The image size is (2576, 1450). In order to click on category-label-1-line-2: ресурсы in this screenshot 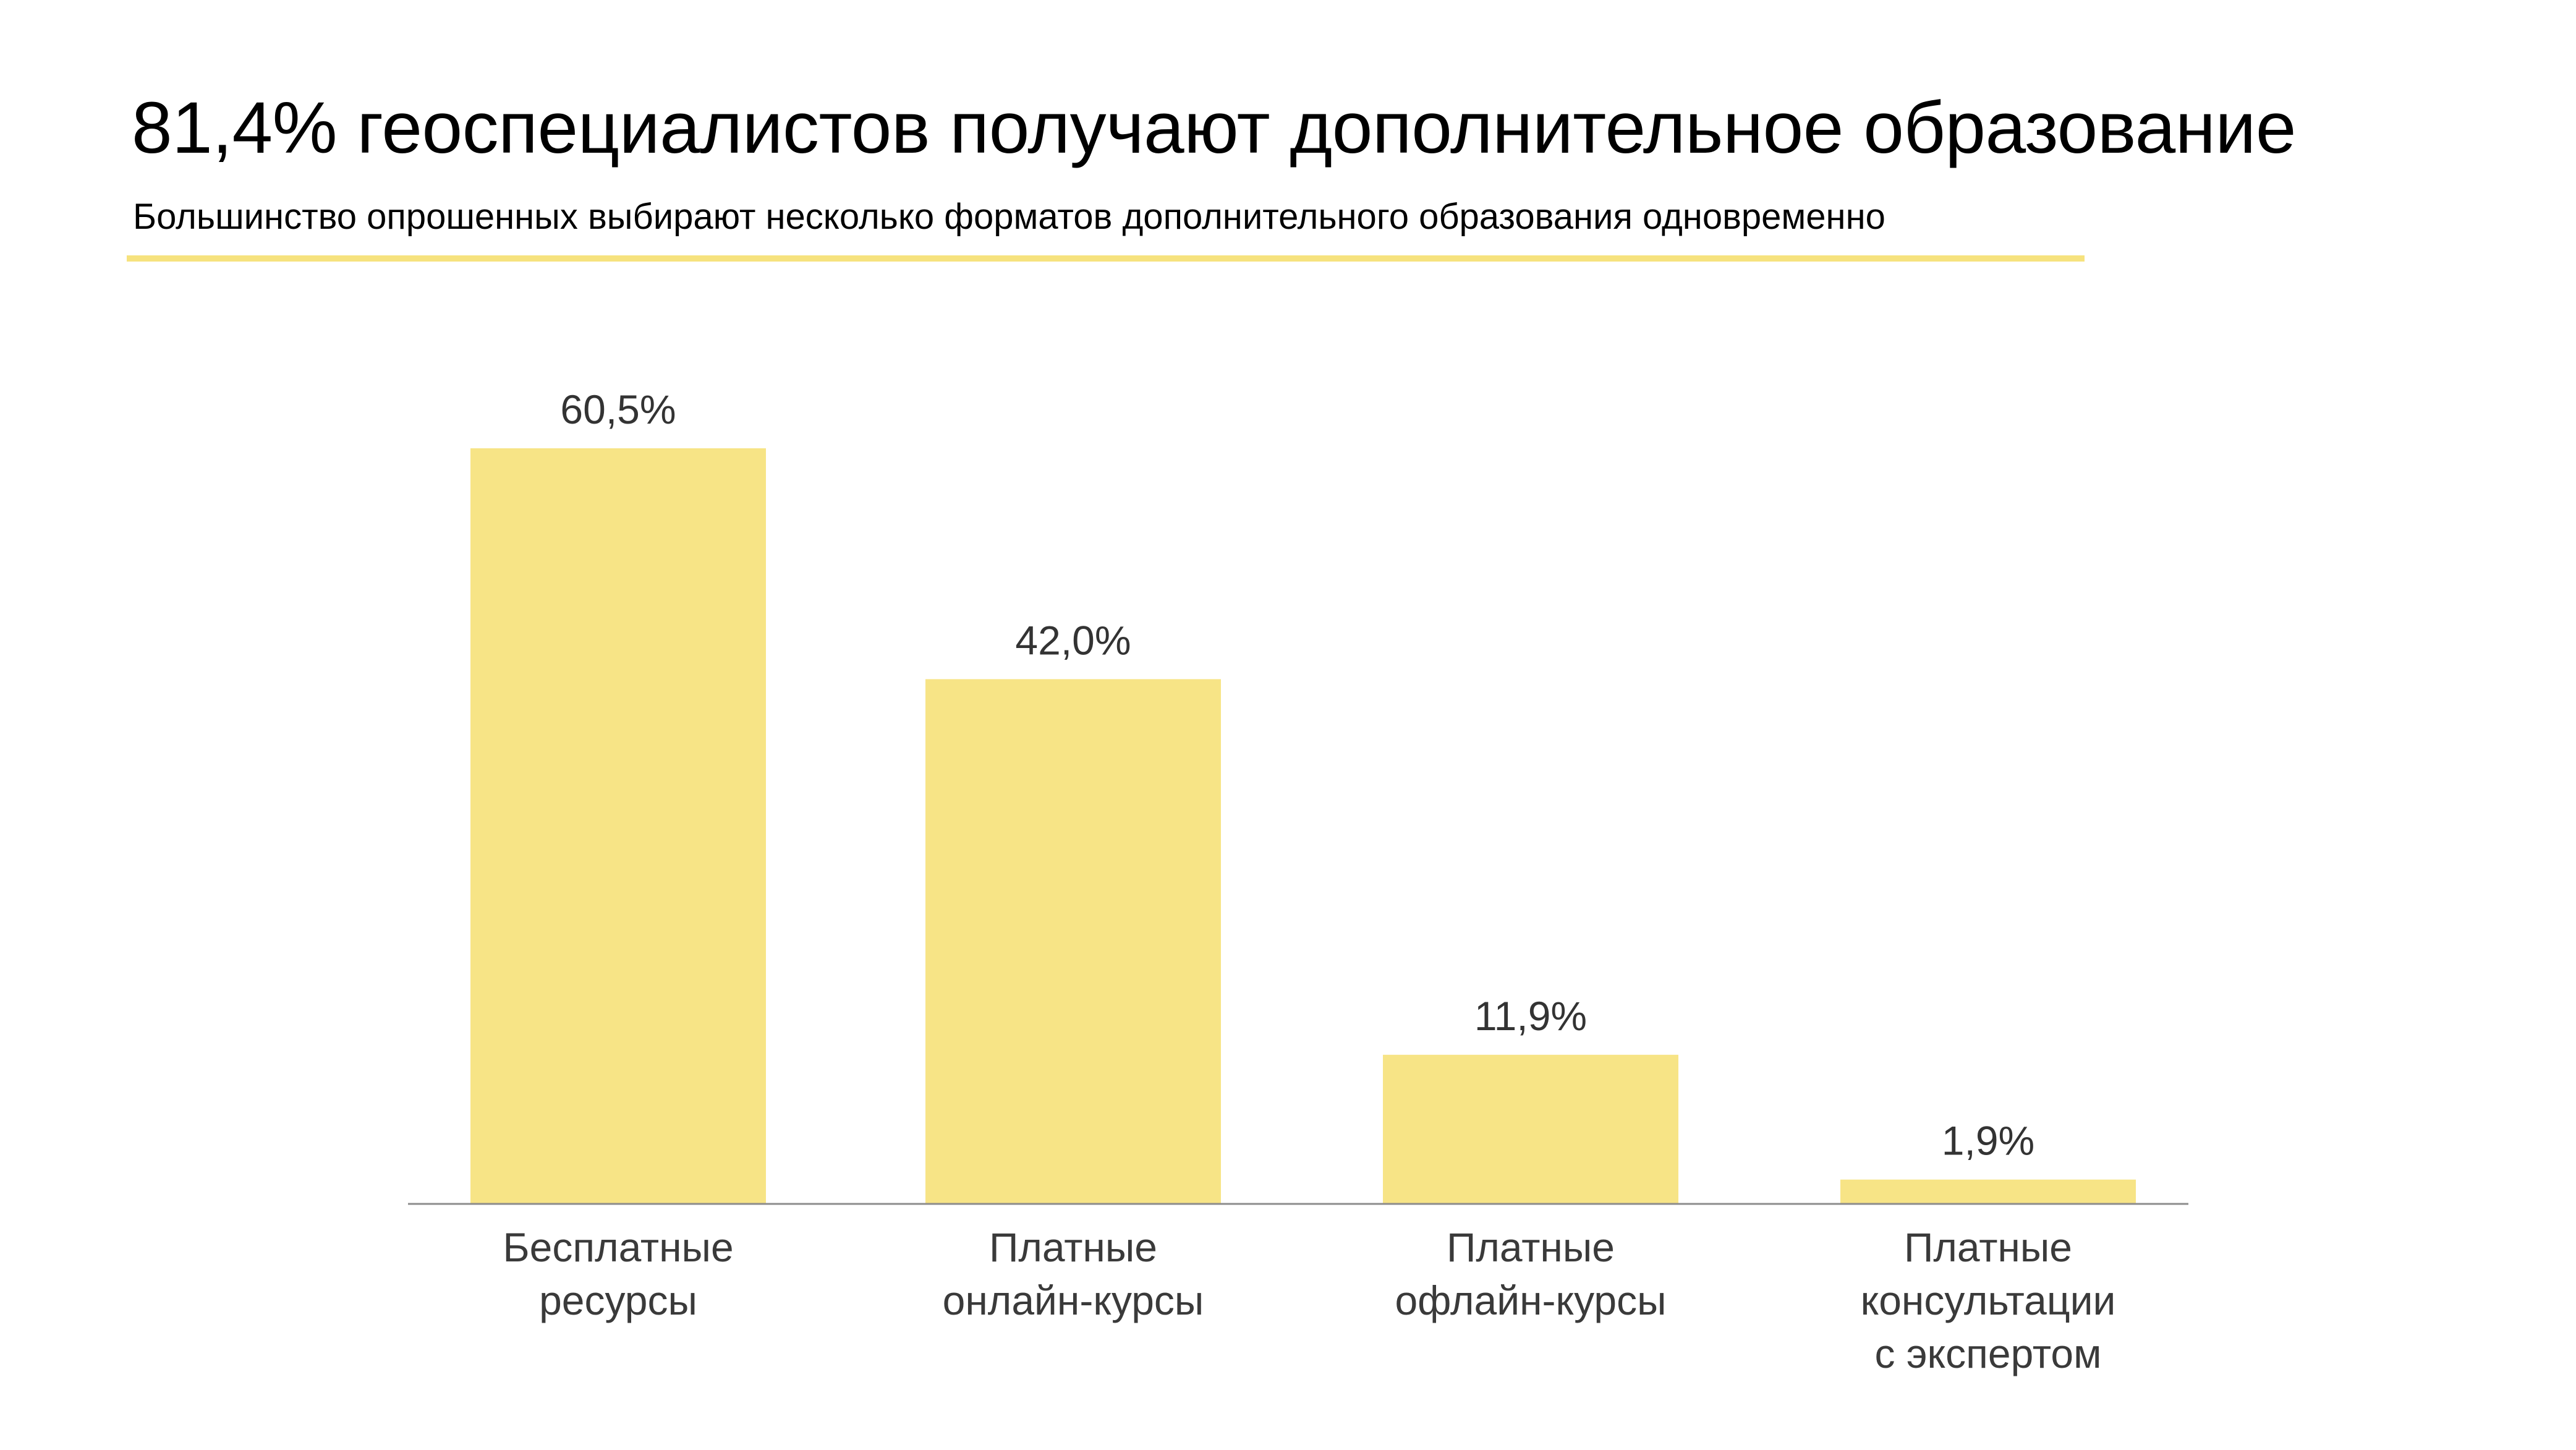, I will do `click(618, 1300)`.